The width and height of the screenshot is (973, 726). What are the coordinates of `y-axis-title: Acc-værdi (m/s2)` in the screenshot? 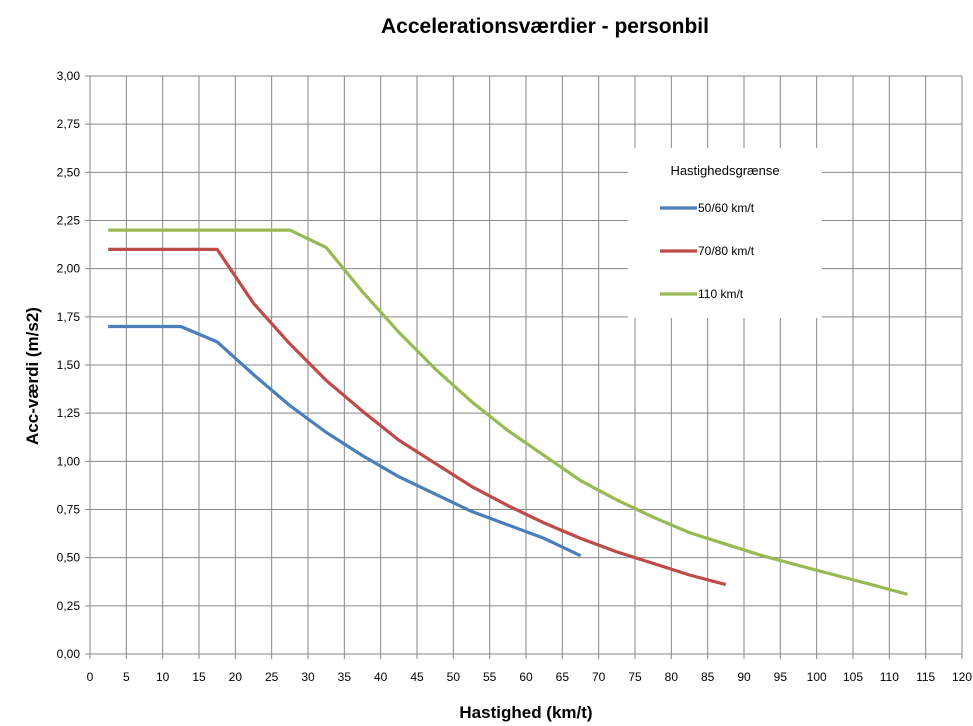 It's located at (32, 376).